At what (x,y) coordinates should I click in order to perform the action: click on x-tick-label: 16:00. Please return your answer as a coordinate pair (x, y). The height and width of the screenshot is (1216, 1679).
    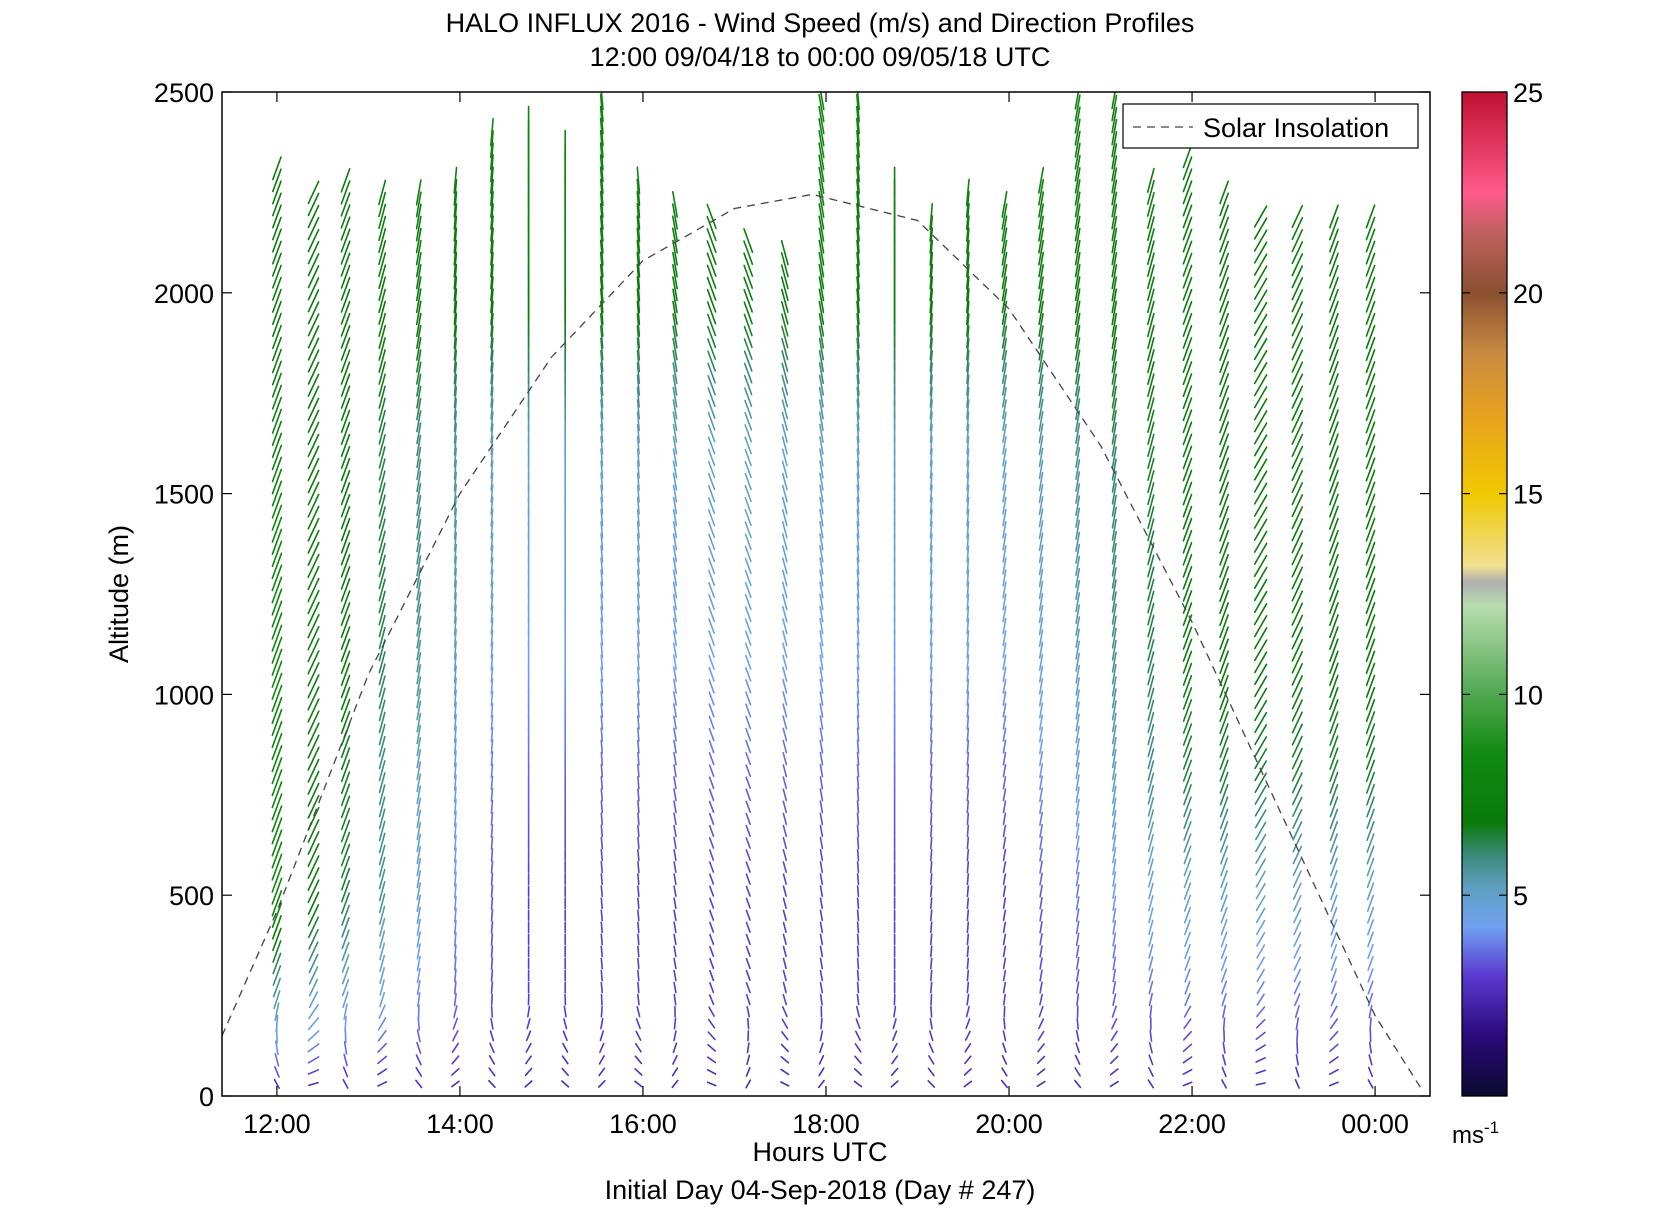
    Looking at the image, I should click on (643, 1124).